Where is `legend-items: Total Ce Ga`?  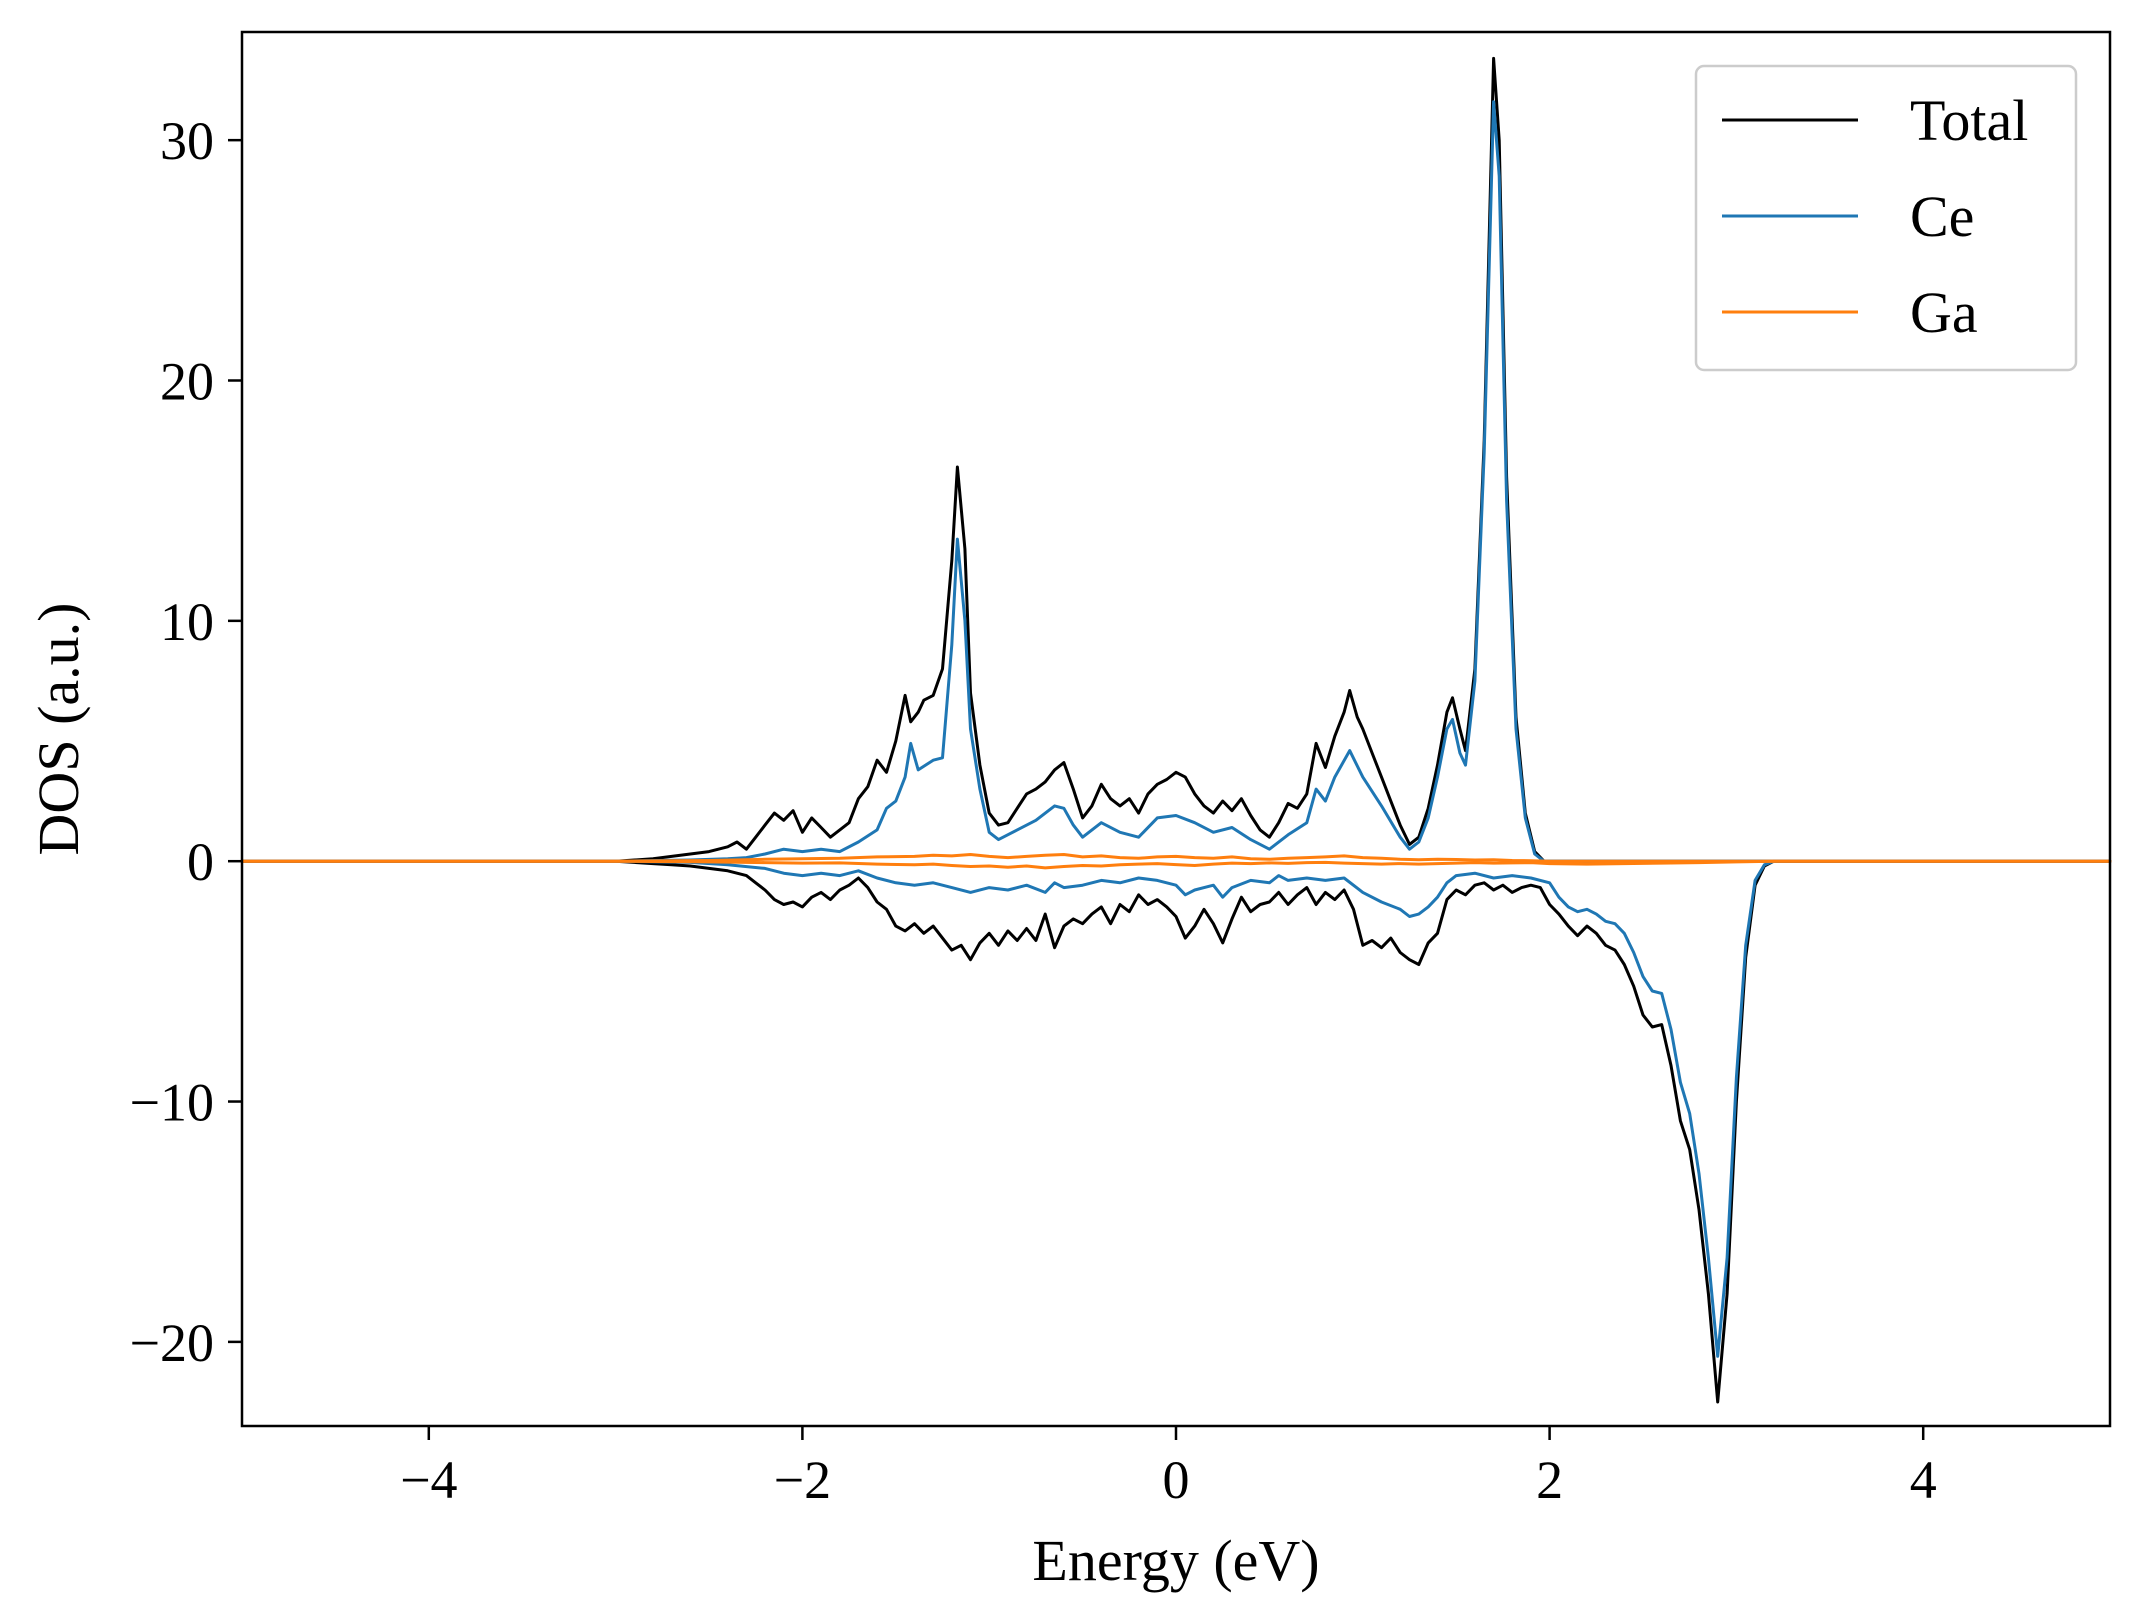
legend-items: Total Ce Ga is located at coordinates (1875, 216).